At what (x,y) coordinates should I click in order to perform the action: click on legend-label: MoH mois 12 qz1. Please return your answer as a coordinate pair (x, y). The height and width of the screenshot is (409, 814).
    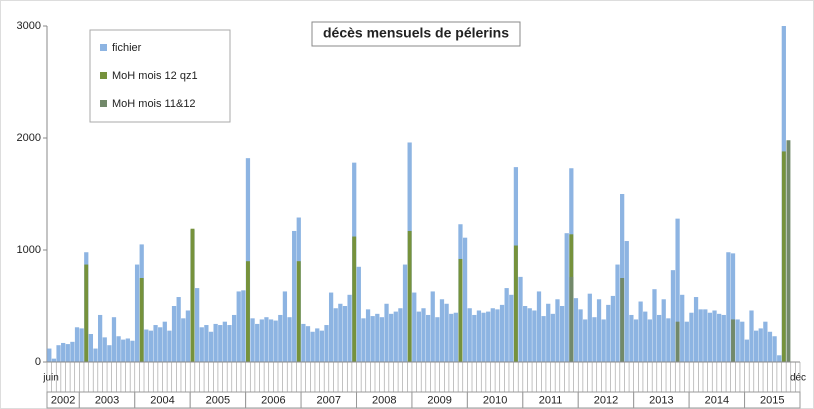
    Looking at the image, I should click on (155, 76).